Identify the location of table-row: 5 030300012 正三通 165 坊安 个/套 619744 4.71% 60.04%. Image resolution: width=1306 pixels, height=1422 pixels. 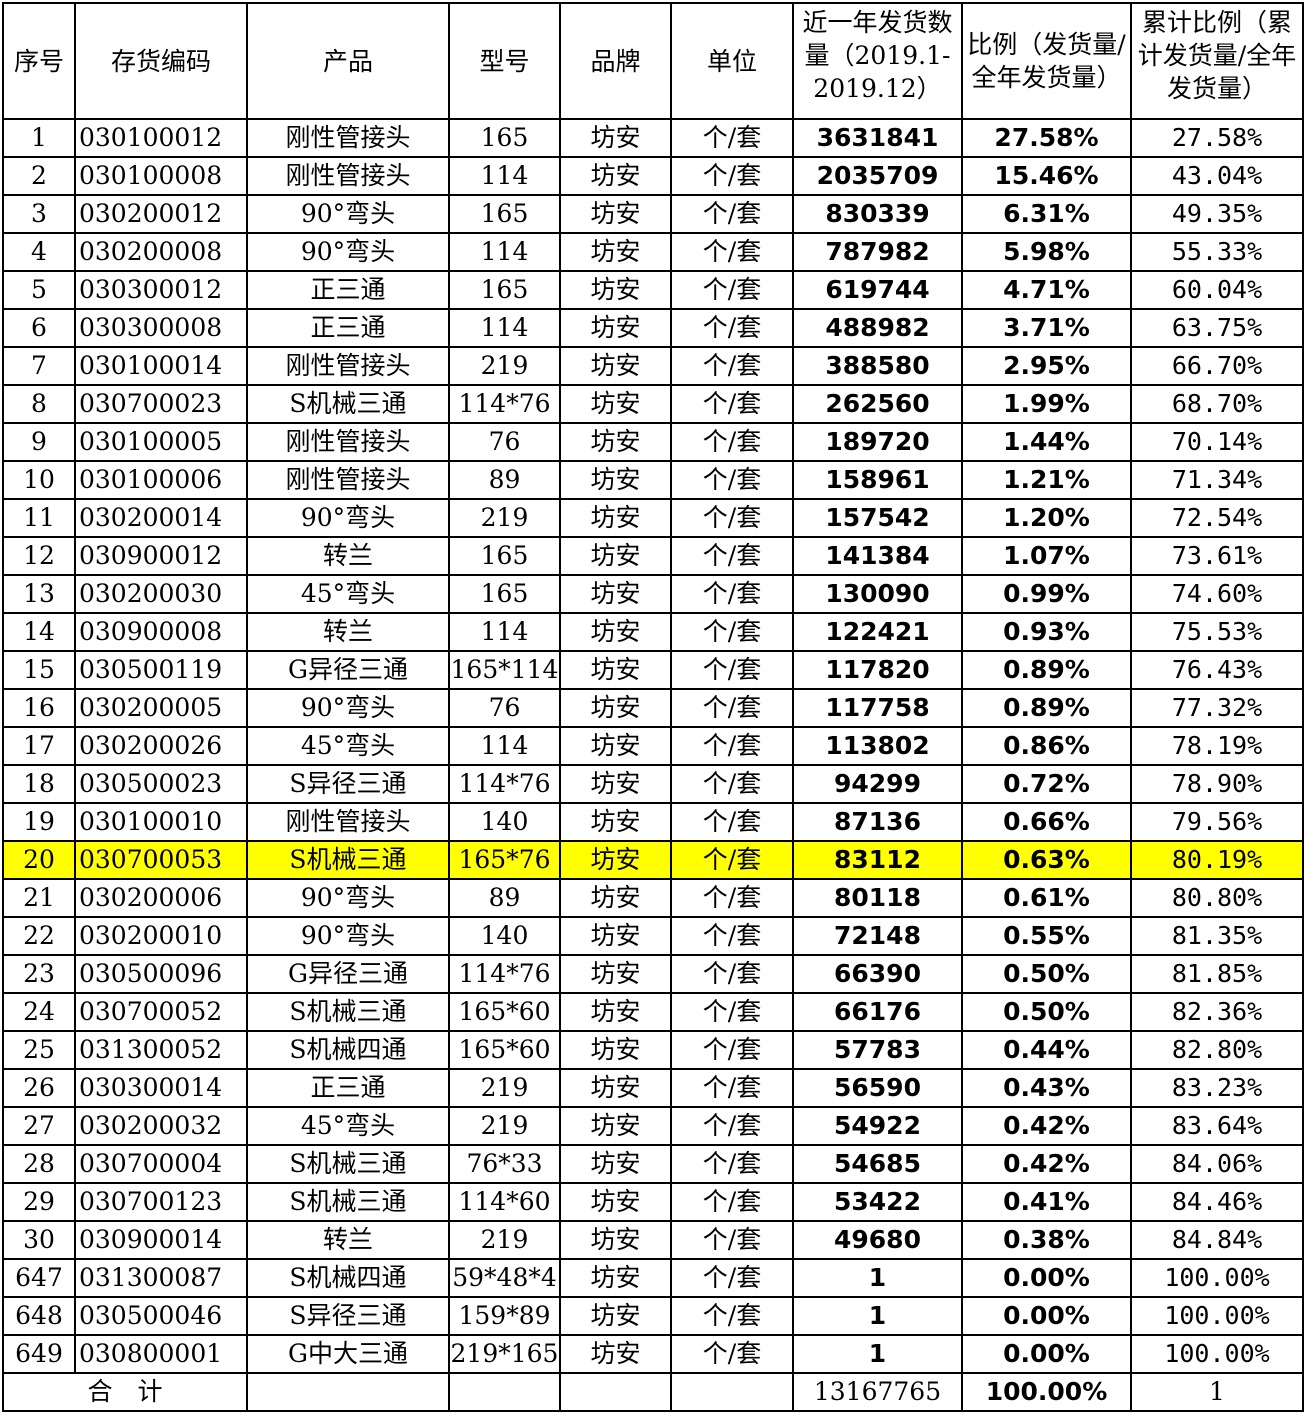
(653, 290).